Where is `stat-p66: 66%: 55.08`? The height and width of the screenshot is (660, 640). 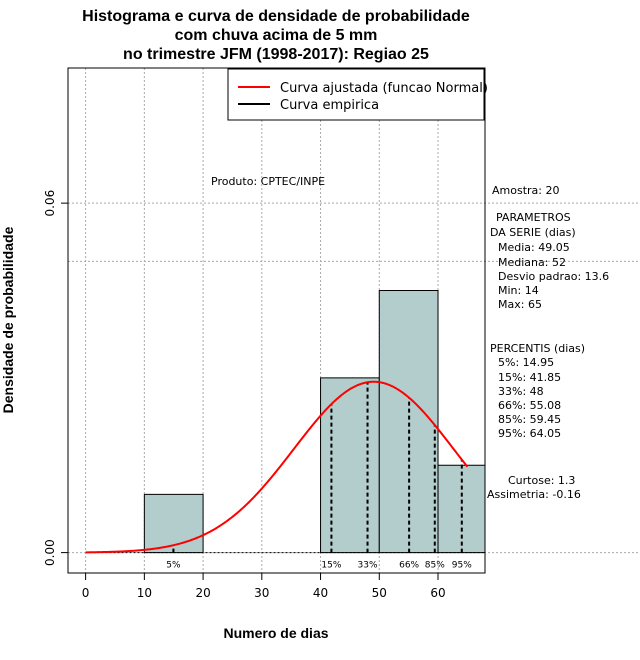
stat-p66: 66%: 55.08 is located at coordinates (529, 405).